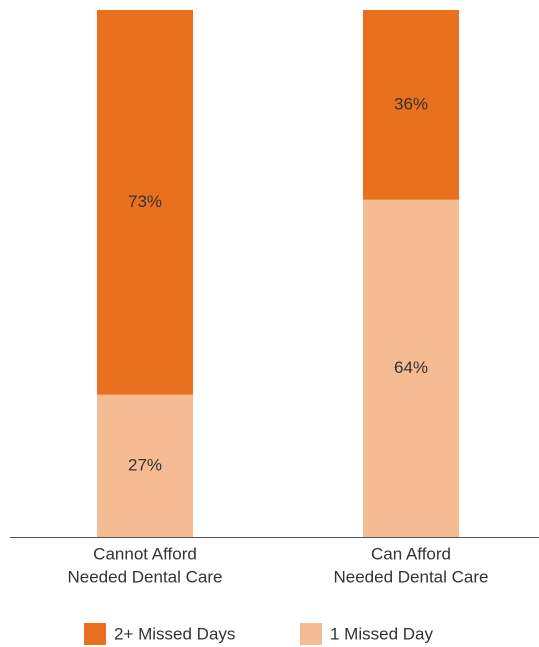  What do you see at coordinates (145, 553) in the screenshot?
I see `x-tick-label: Cannot Afford` at bounding box center [145, 553].